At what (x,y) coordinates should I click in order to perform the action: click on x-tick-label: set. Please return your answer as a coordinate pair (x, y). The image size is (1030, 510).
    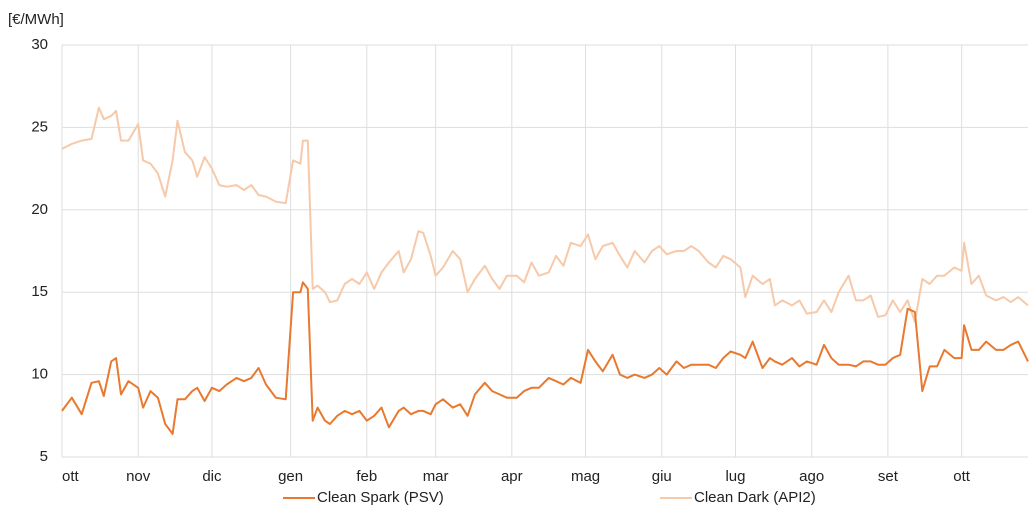
    Looking at the image, I should click on (888, 476).